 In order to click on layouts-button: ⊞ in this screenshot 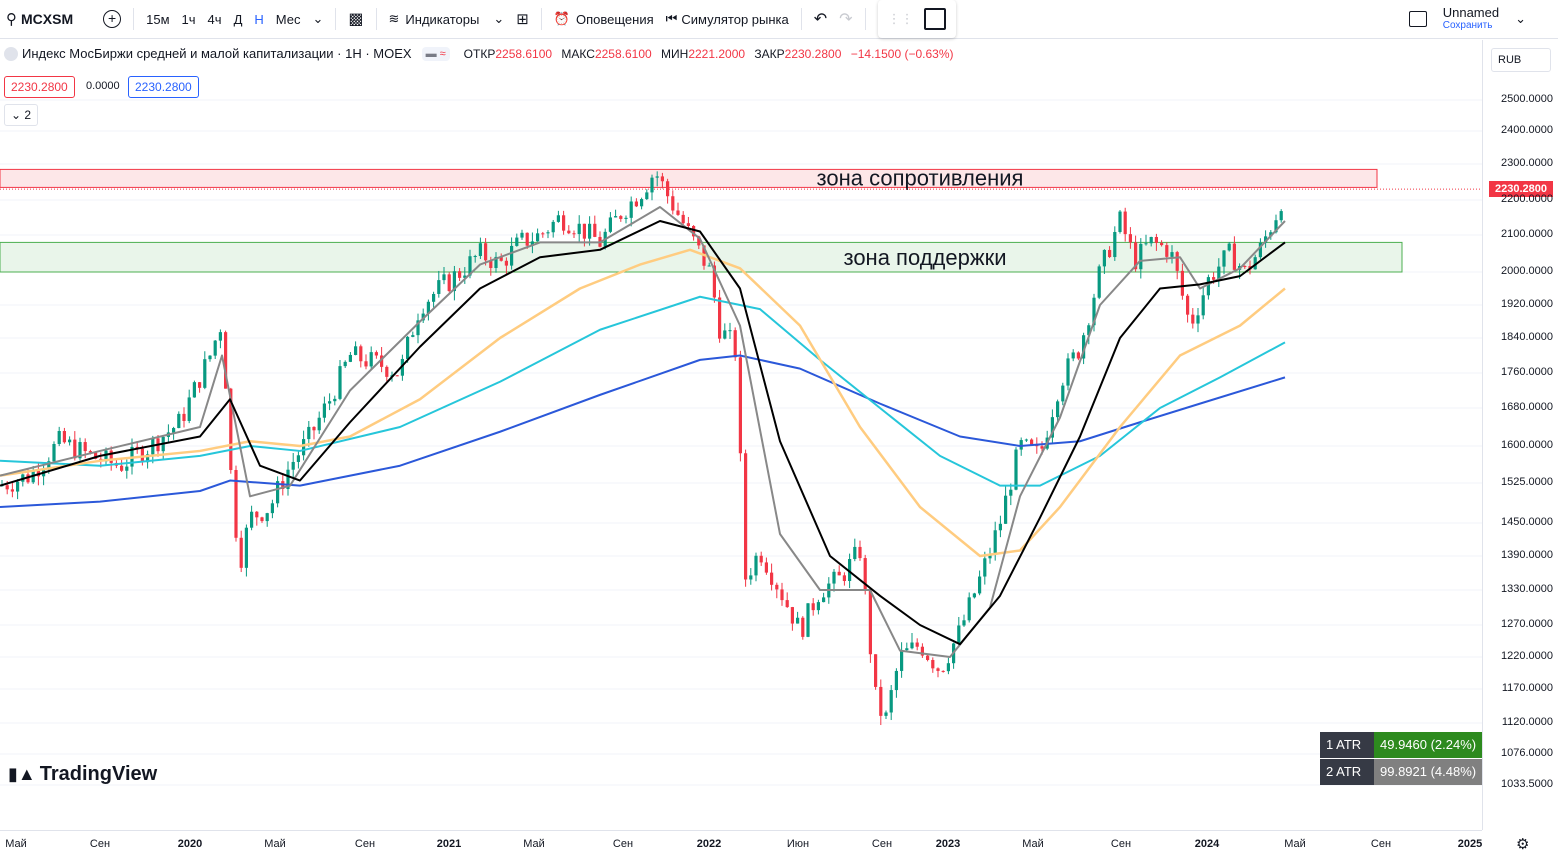, I will do `click(522, 19)`.